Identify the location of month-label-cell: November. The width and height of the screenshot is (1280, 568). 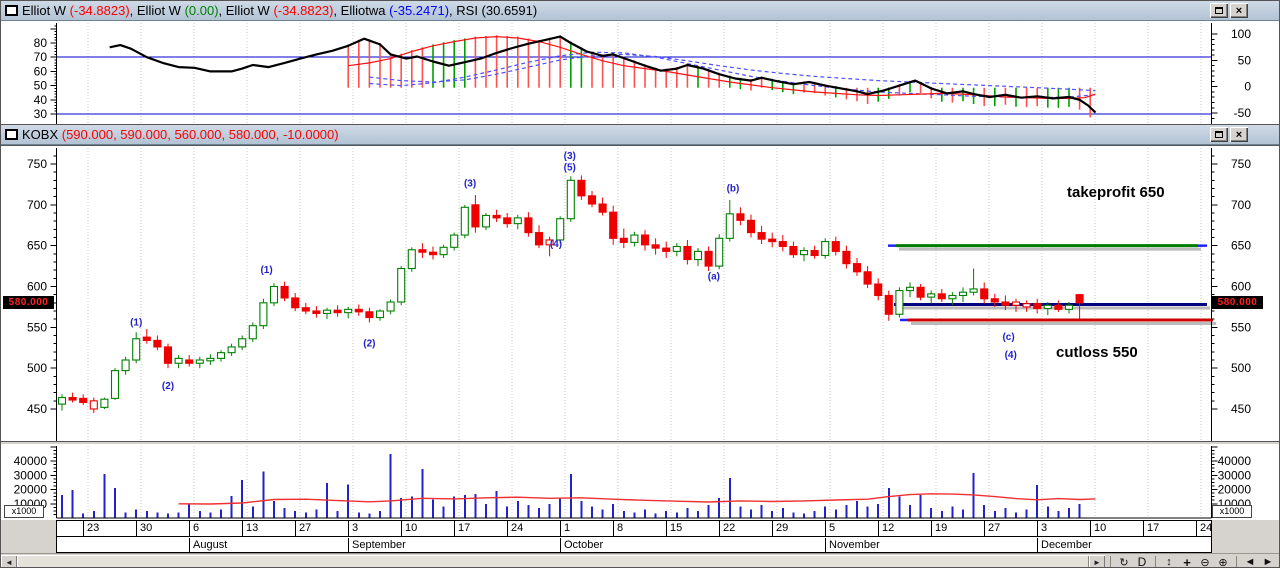
(931, 545).